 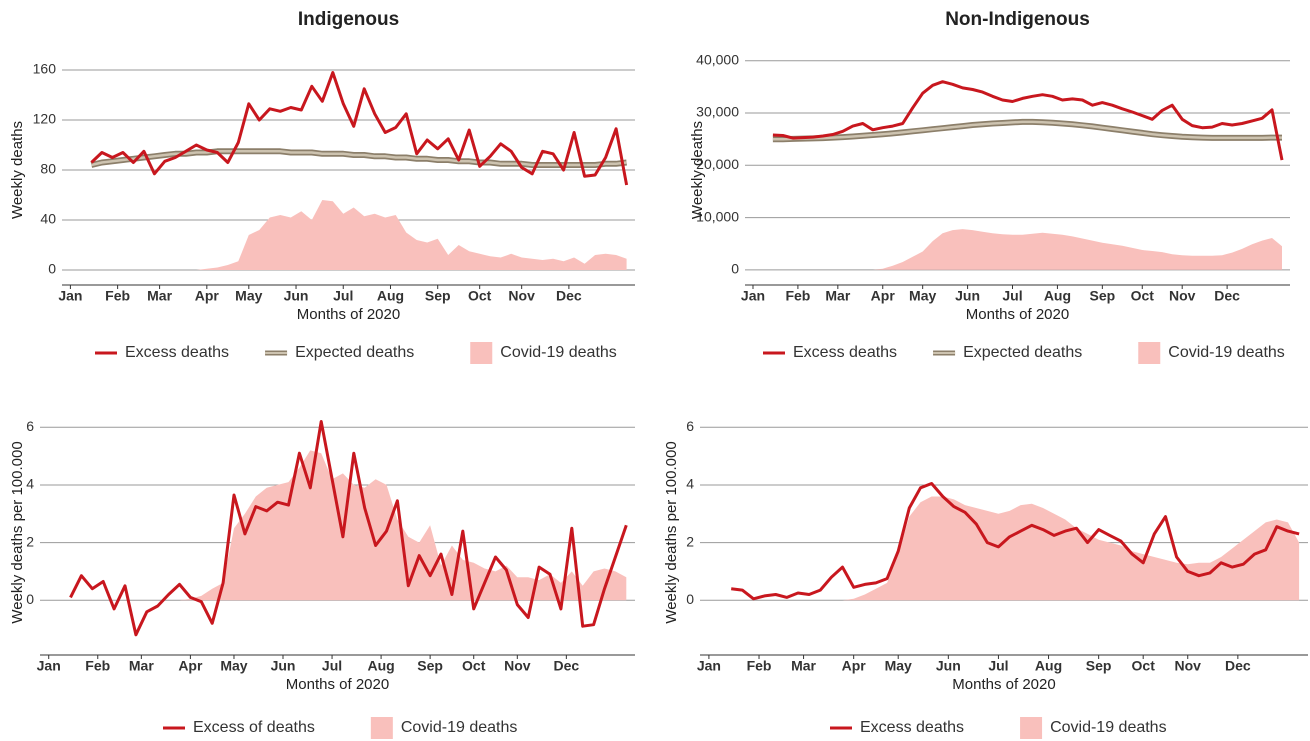 What do you see at coordinates (254, 727) in the screenshot?
I see `legend-label: Excess of deaths` at bounding box center [254, 727].